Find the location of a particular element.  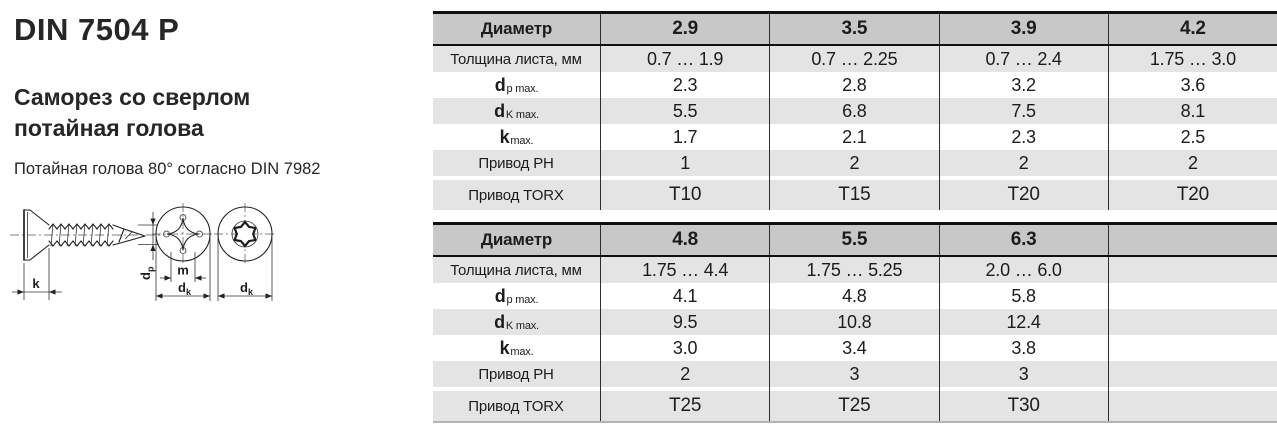

value-cell: 5.8 is located at coordinates (1023, 296).